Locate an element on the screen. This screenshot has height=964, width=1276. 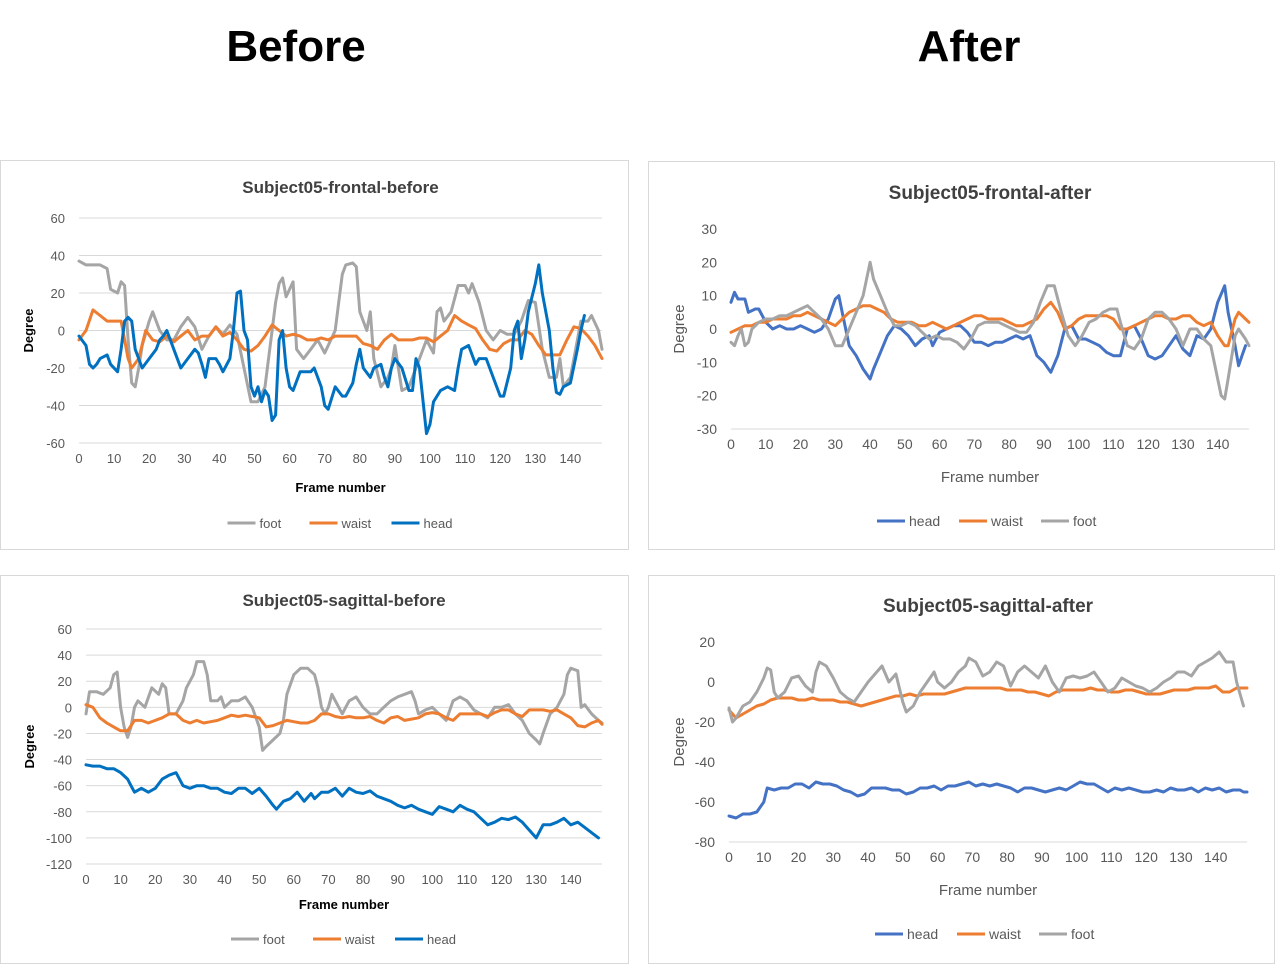
y-tick-label: 30 is located at coordinates (709, 229).